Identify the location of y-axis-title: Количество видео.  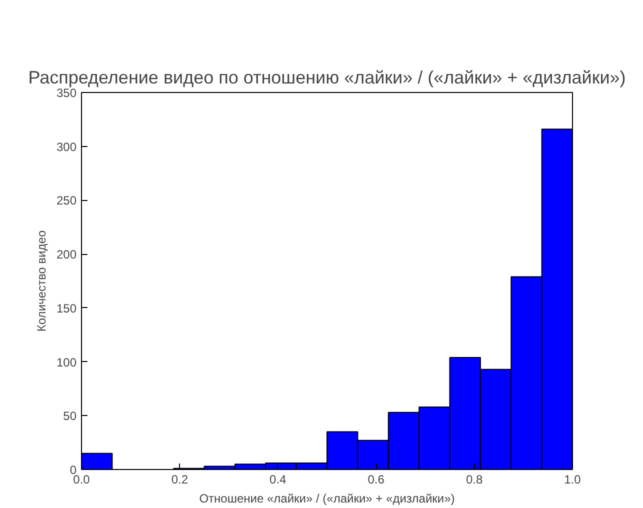
(41, 281).